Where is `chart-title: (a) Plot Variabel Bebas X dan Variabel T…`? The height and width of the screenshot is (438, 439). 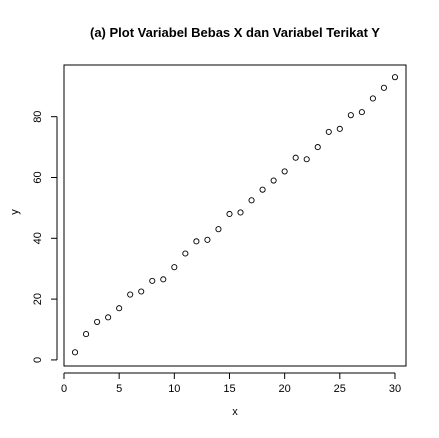
chart-title: (a) Plot Variabel Bebas X dan Variabel T… is located at coordinates (235, 32).